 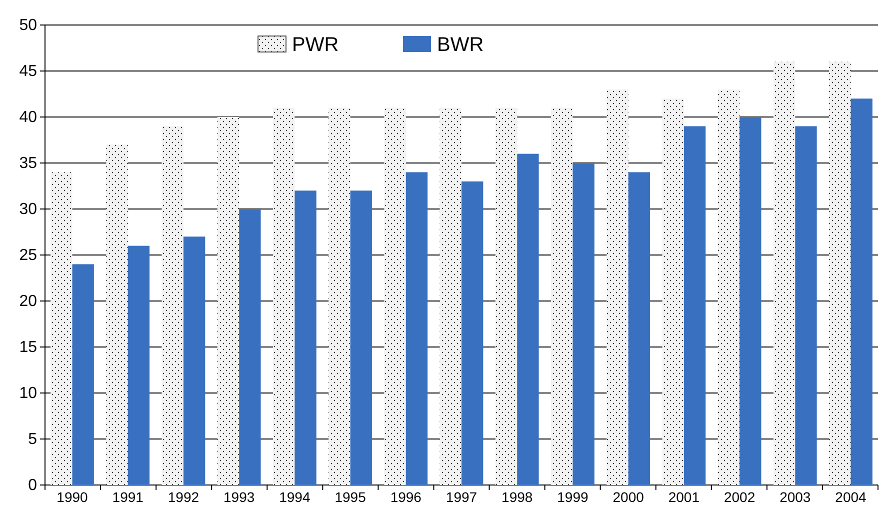 I want to click on y-tick-label: 5, so click(x=33, y=439).